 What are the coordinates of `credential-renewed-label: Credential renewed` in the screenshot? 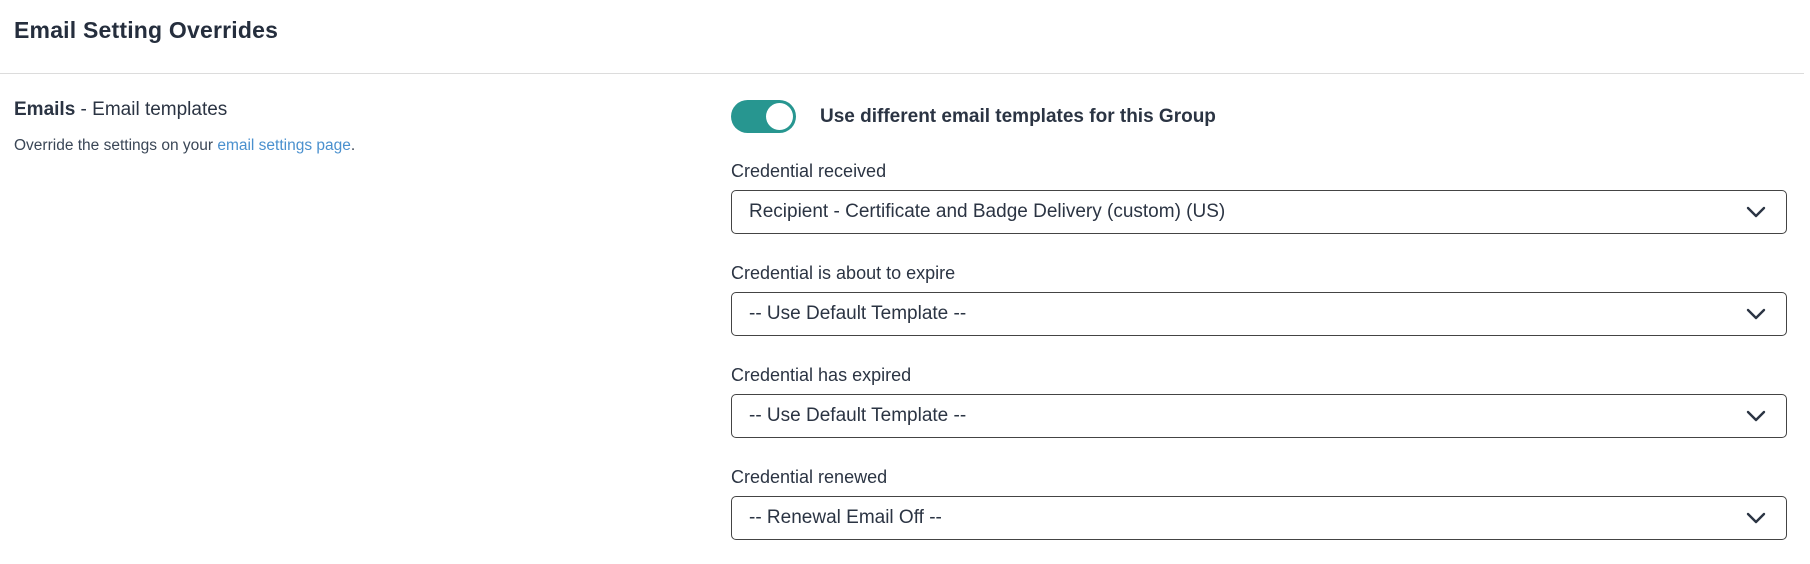 It's located at (809, 477).